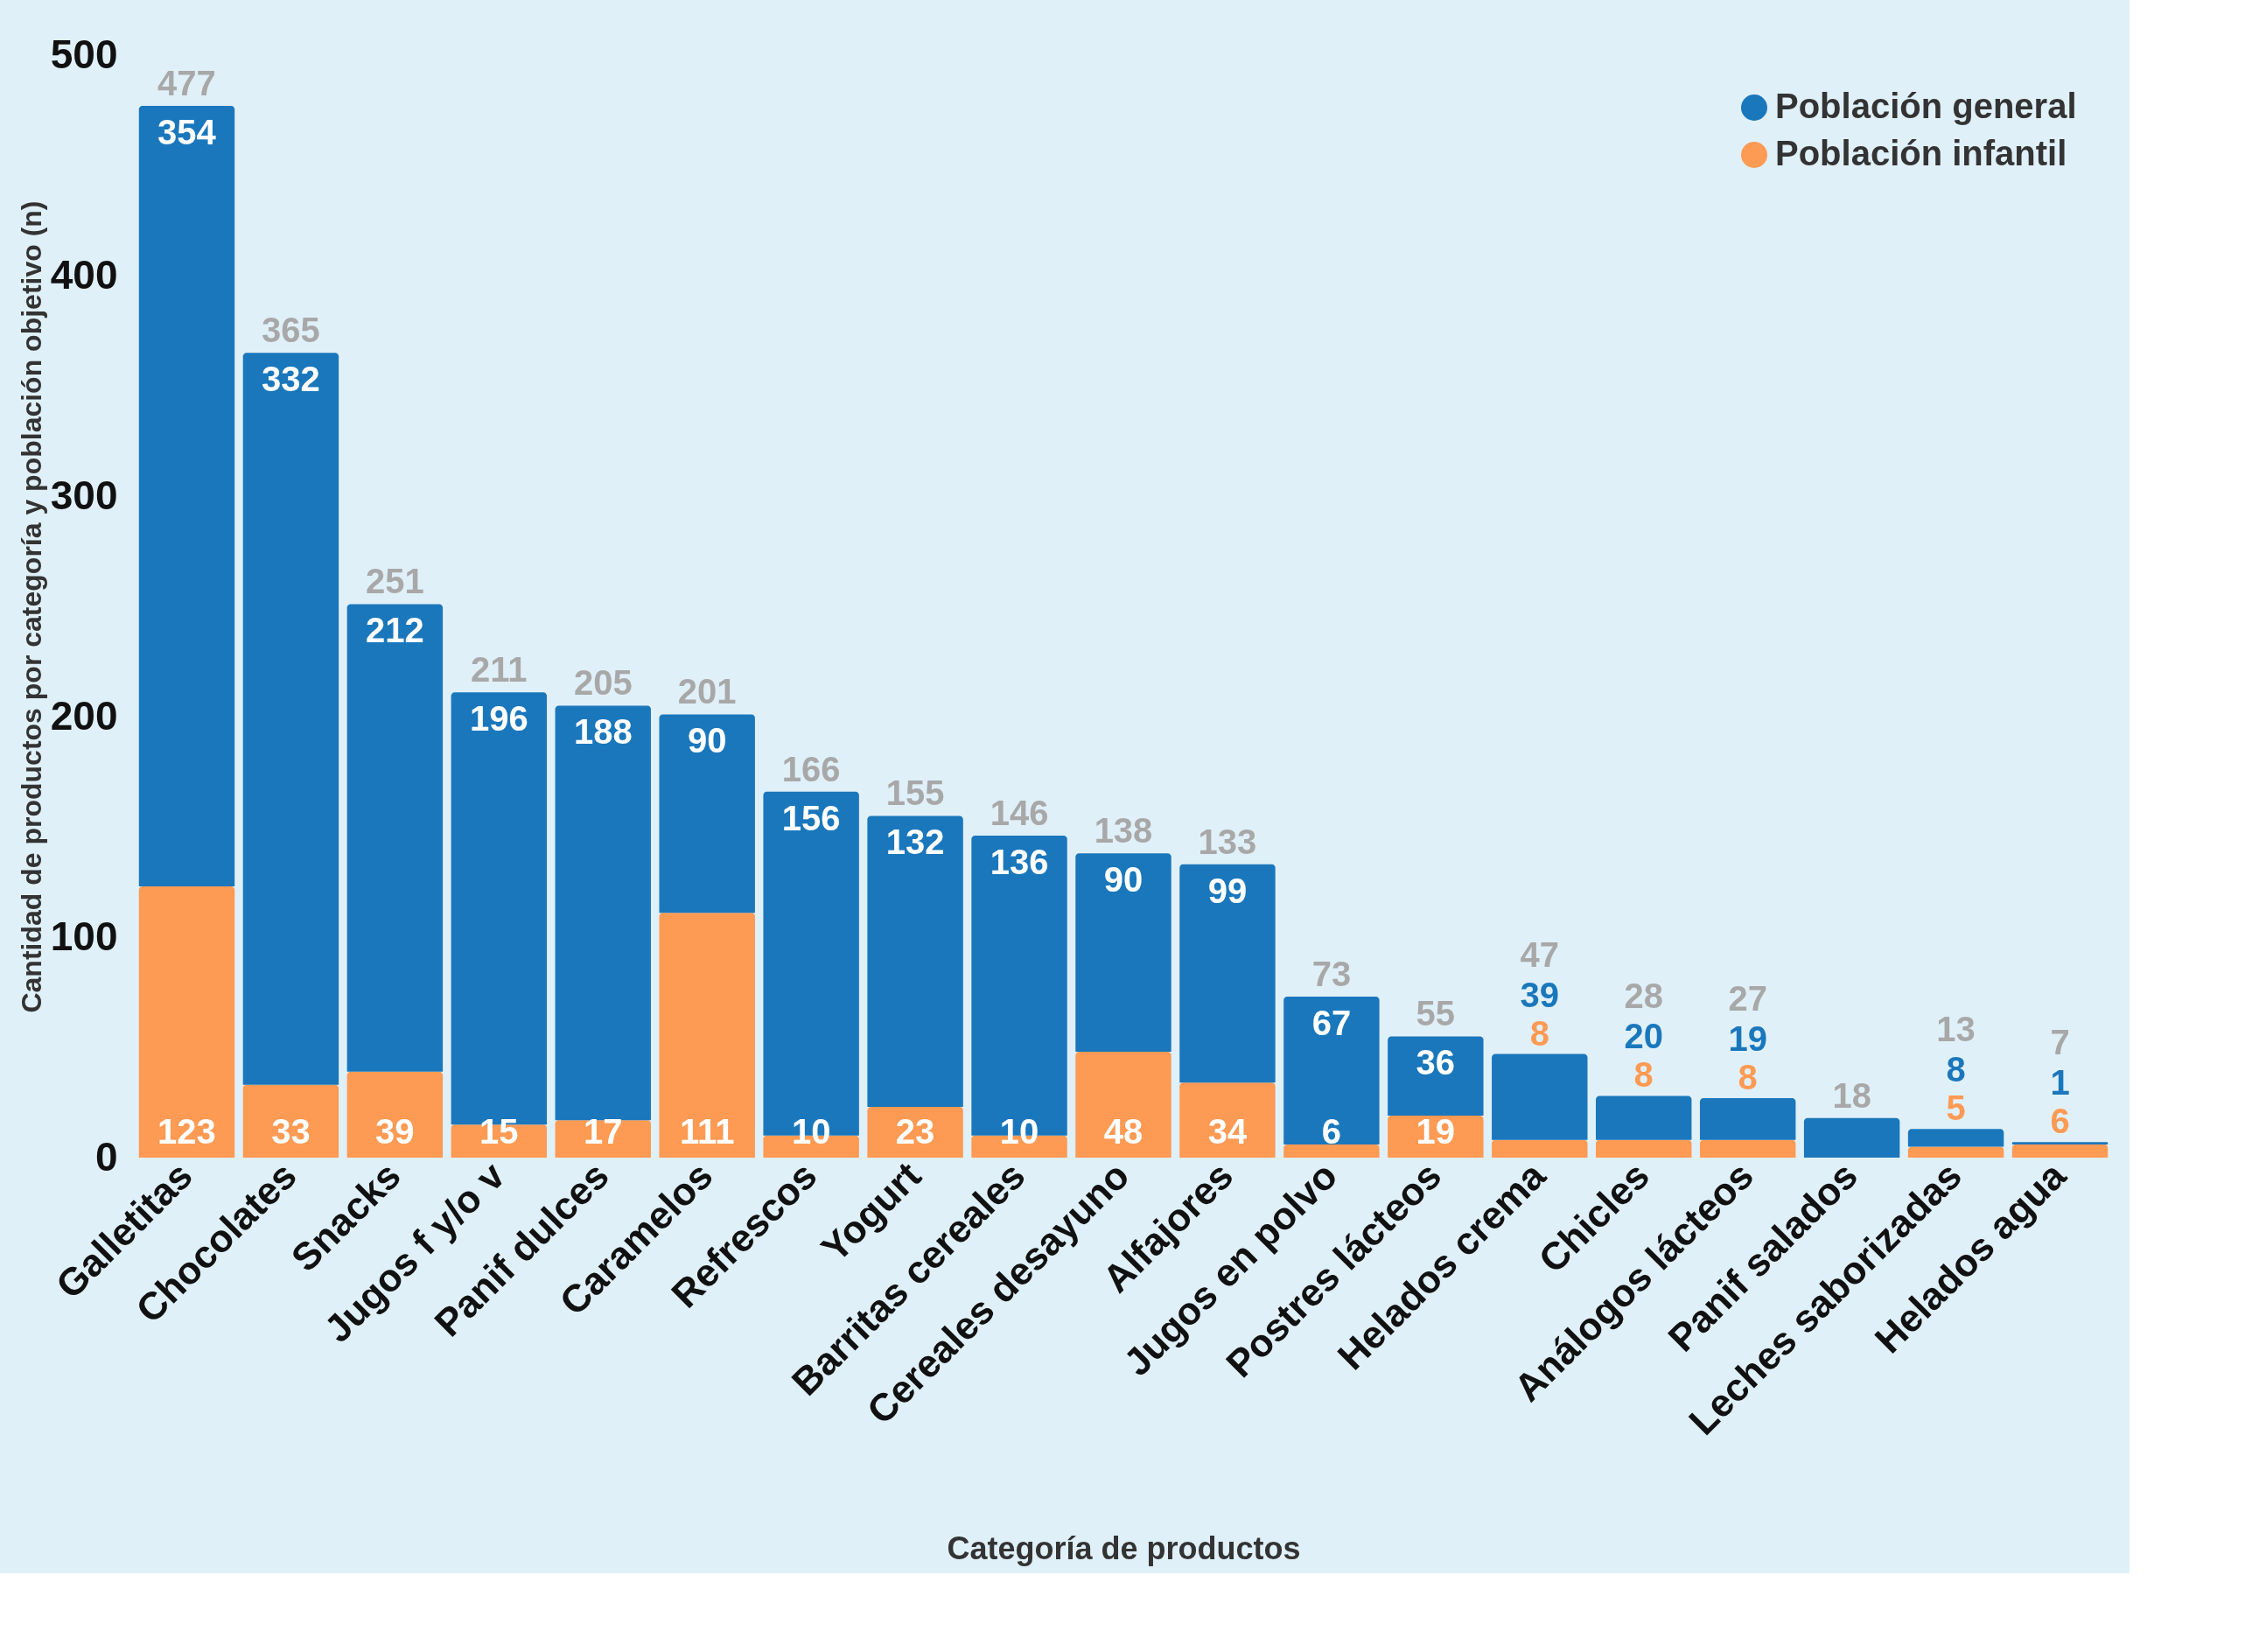 This screenshot has height=1652, width=2245. What do you see at coordinates (707, 691) in the screenshot?
I see `total-label: 201` at bounding box center [707, 691].